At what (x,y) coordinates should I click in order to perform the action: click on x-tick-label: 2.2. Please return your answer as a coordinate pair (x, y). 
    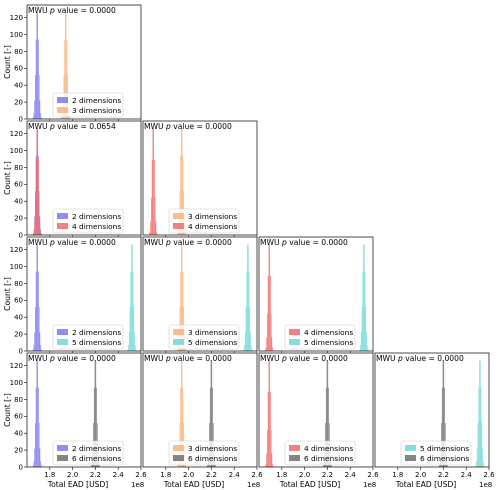
    Looking at the image, I should click on (95, 475).